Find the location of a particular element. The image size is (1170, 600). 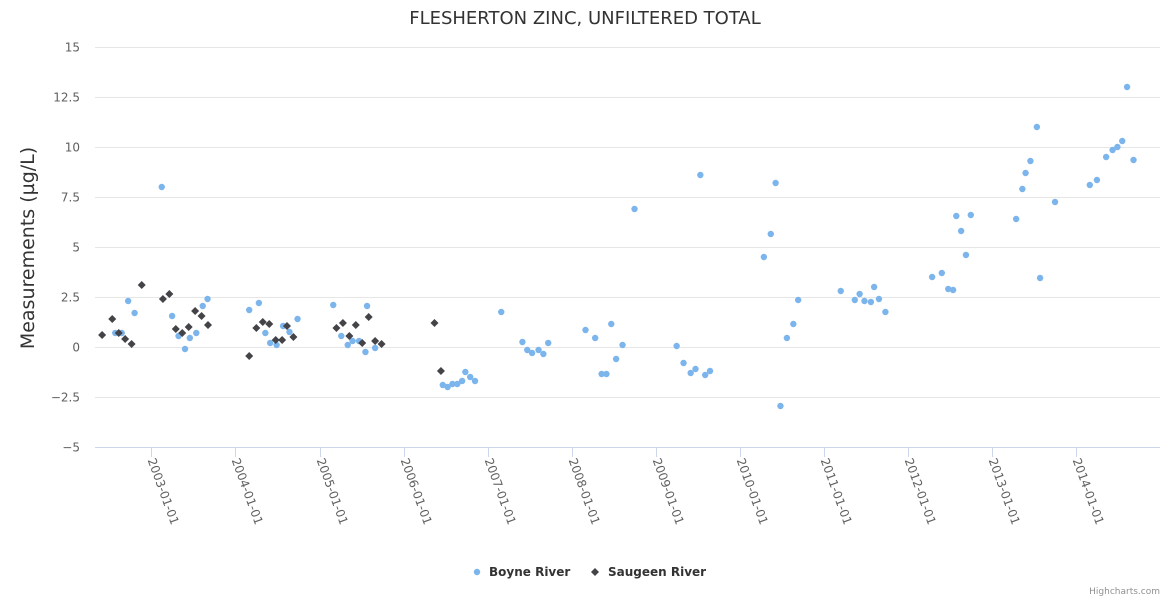

legend-item-saugeen-river: Saugeen River is located at coordinates (648, 572).